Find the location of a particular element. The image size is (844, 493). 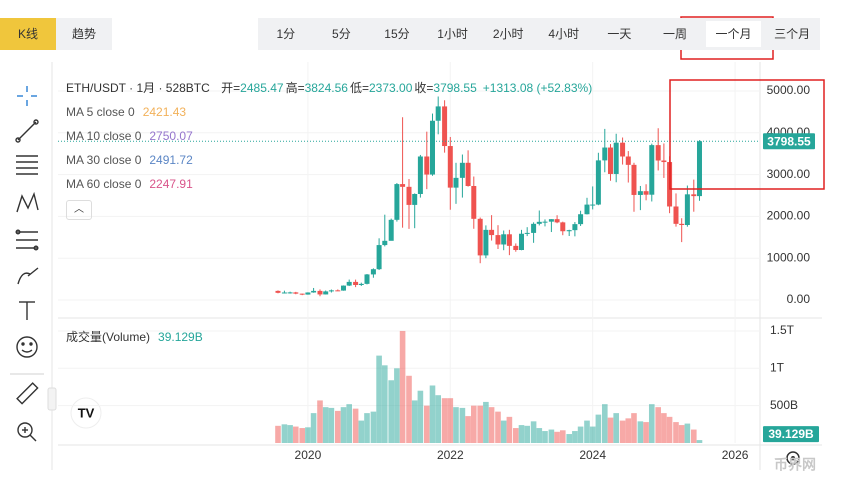

pattern-tool is located at coordinates (27, 202).